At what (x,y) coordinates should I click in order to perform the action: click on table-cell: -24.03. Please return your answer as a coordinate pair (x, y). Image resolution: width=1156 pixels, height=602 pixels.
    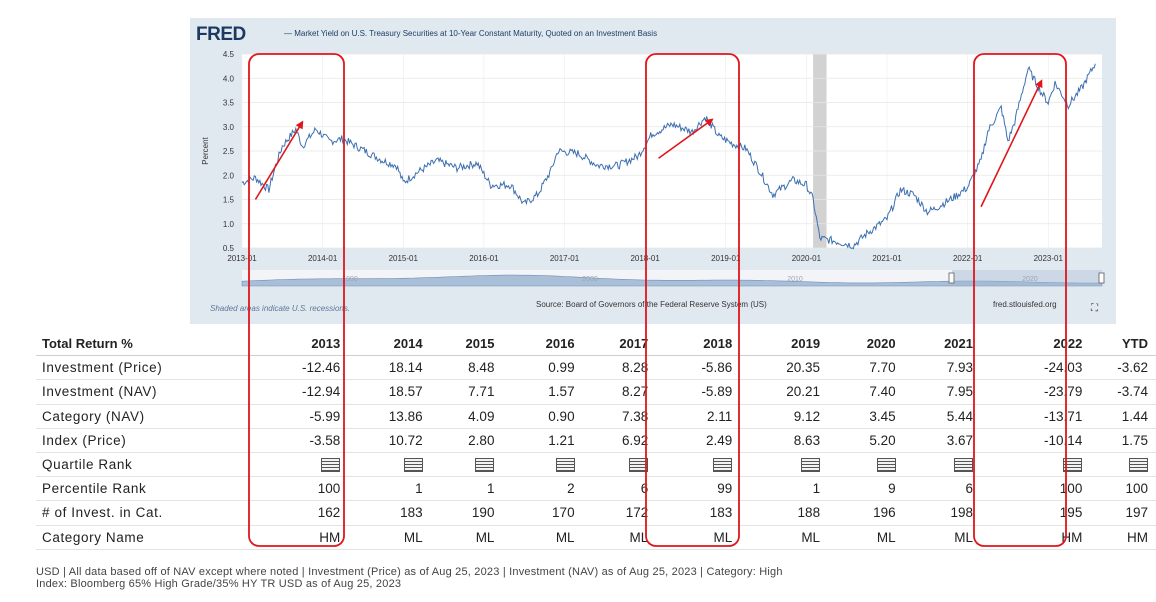
    Looking at the image, I should click on (1035, 368).